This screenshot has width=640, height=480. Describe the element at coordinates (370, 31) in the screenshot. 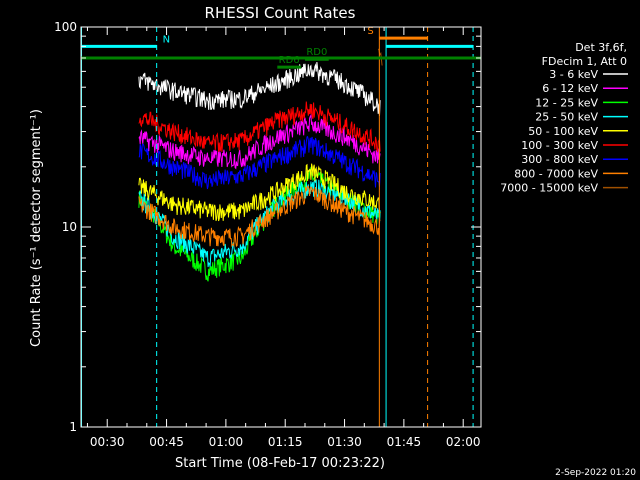

I see `flag-label-3: S` at that location.